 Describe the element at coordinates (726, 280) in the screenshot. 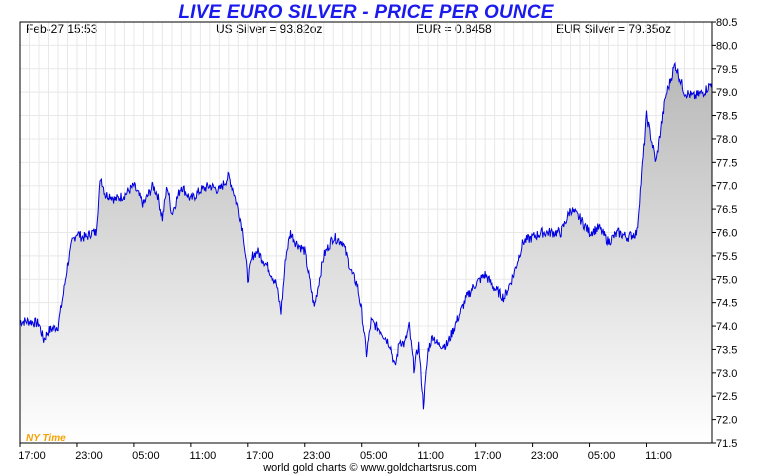

I see `y-tick-label: 75.0` at that location.